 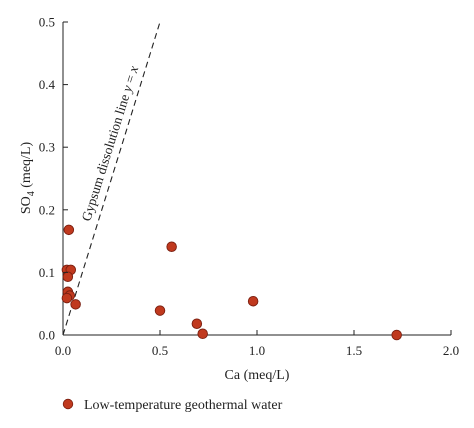 What do you see at coordinates (451, 350) in the screenshot?
I see `x-tick-label: 2.0` at bounding box center [451, 350].